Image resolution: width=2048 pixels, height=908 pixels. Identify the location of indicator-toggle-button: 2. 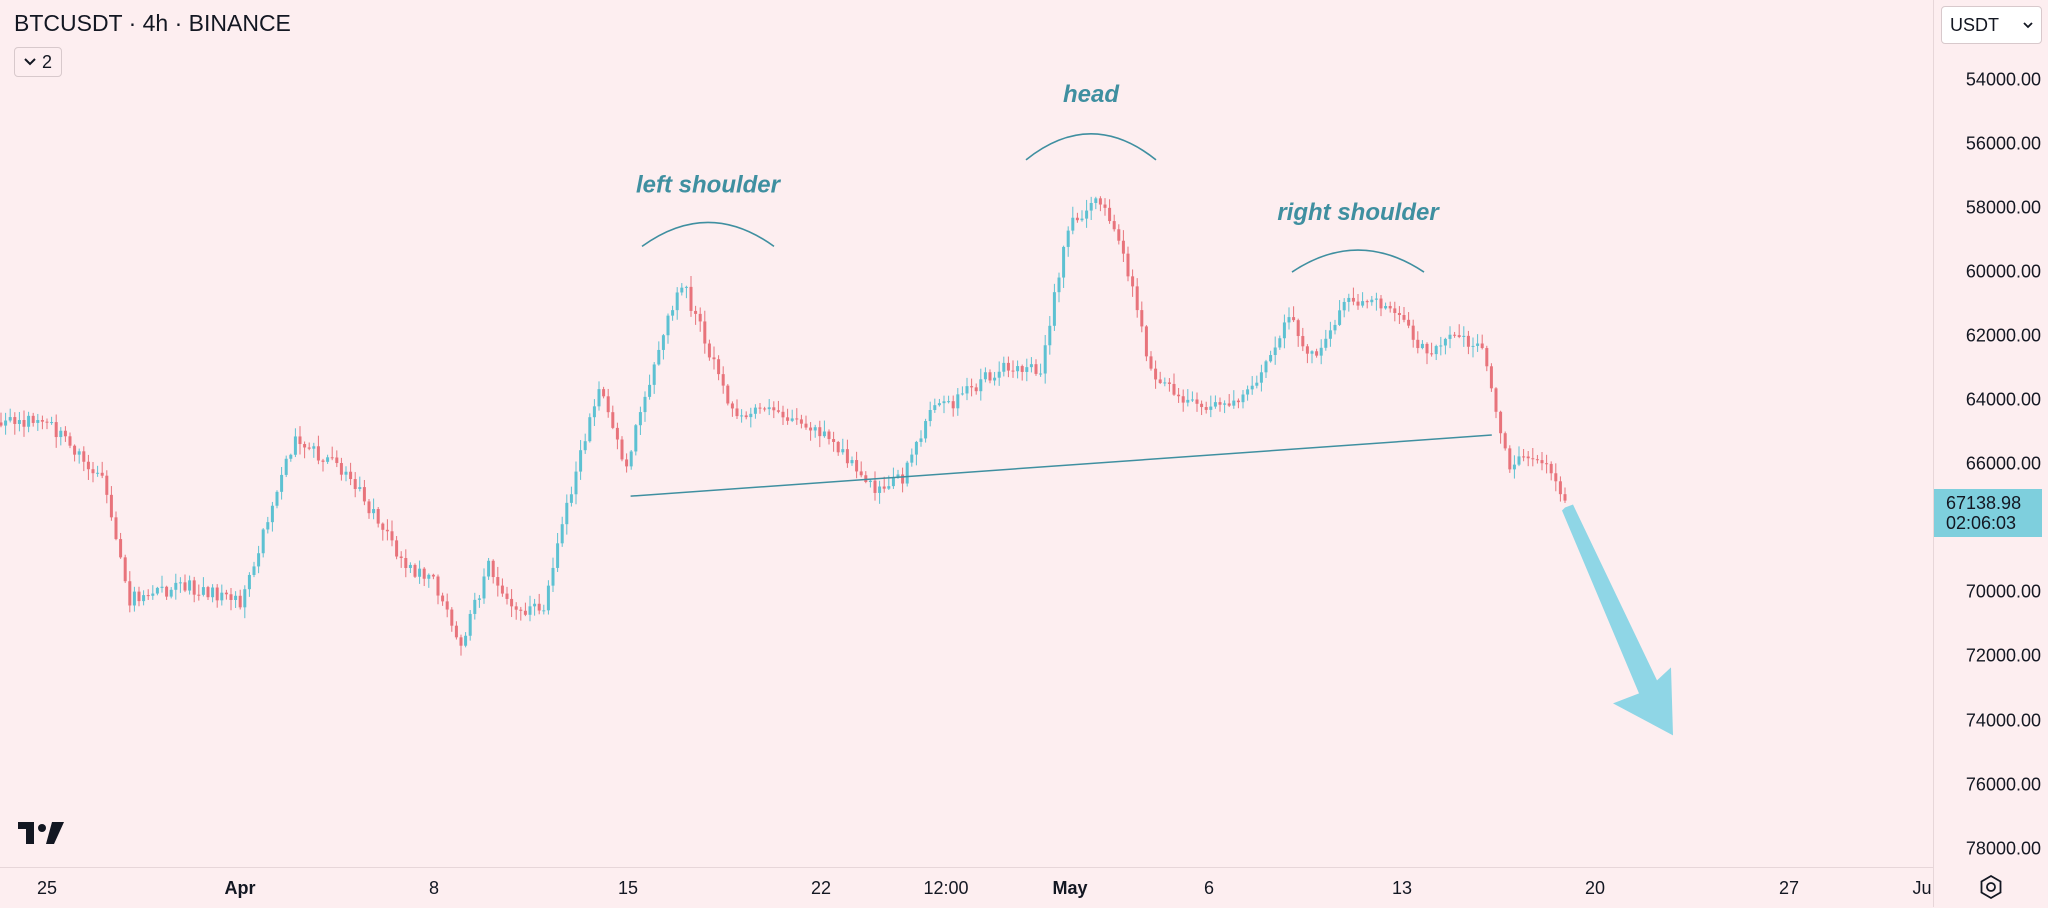
(38, 62).